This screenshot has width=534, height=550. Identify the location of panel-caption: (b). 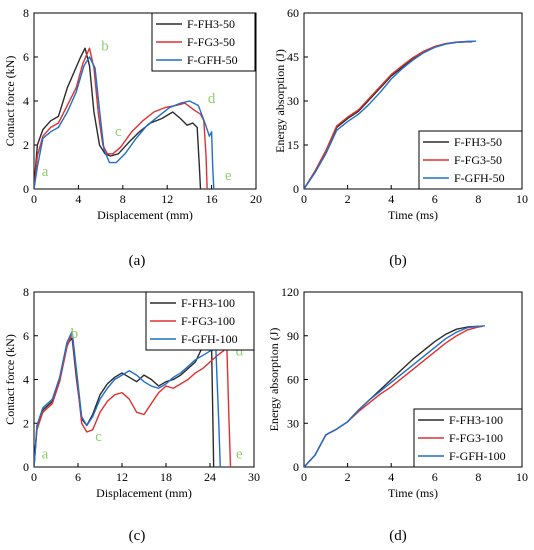
(398, 261).